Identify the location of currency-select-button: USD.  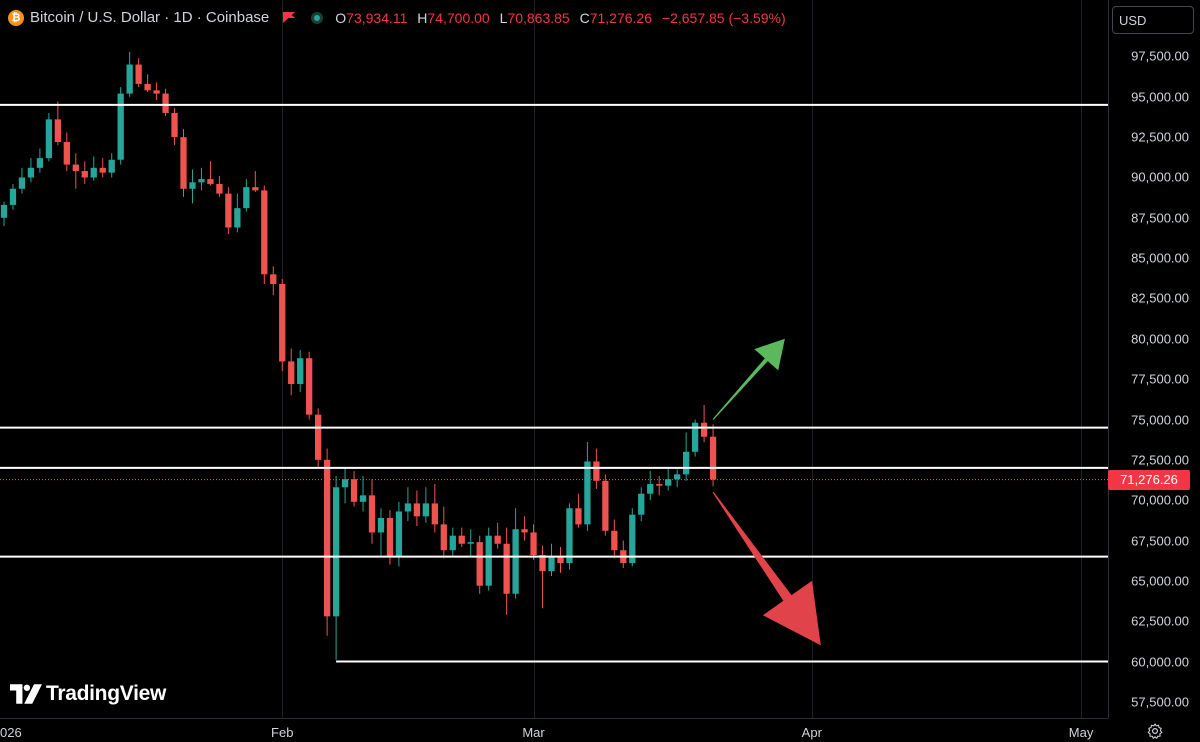
(1153, 20).